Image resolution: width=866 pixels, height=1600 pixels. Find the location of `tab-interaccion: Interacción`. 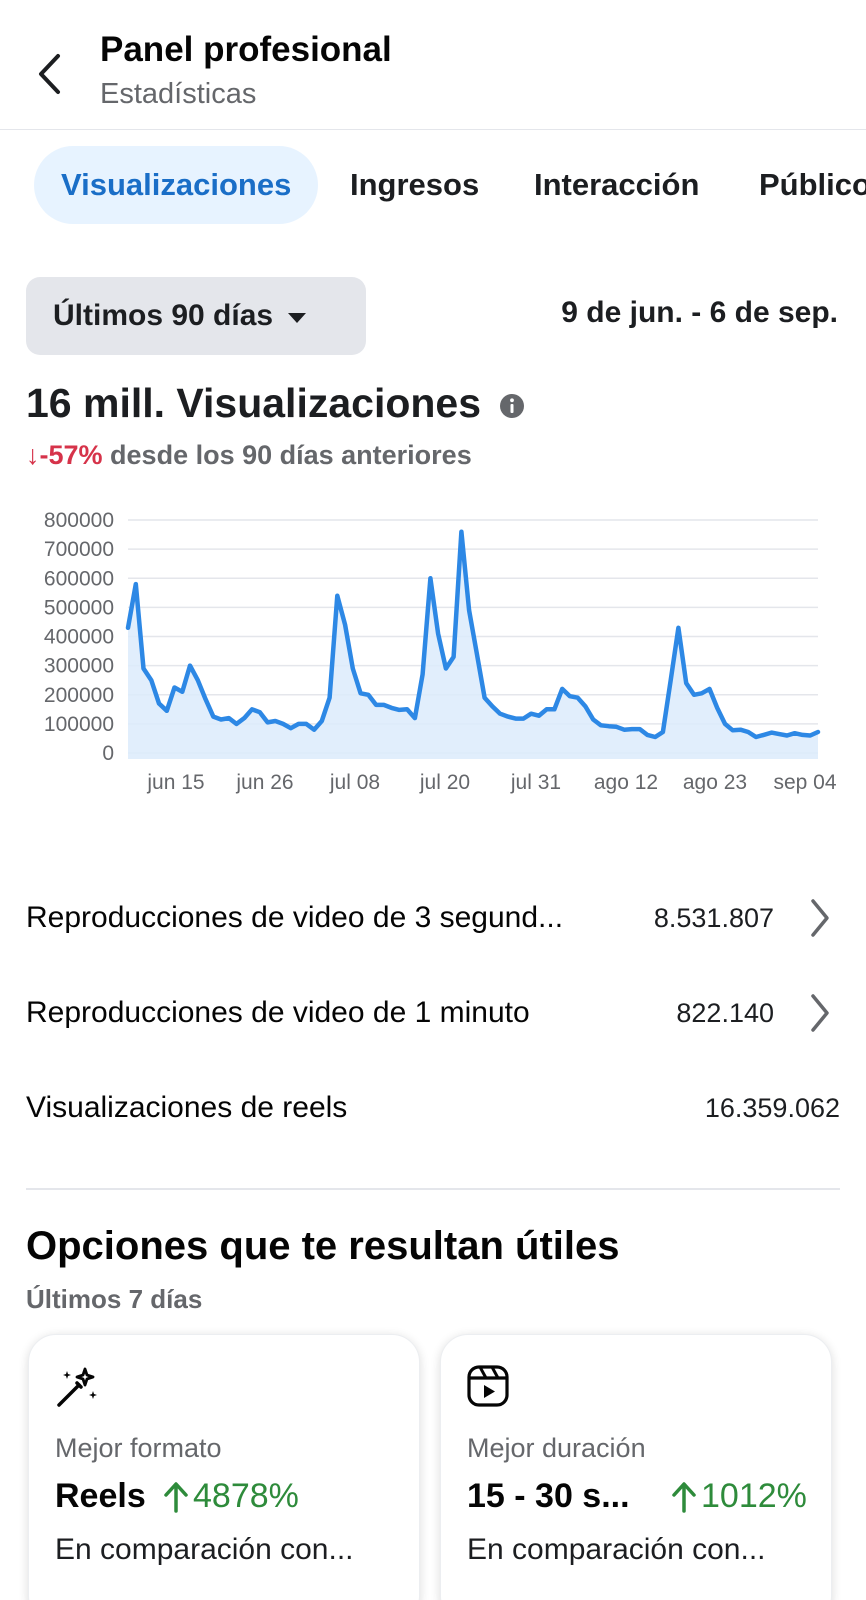

tab-interaccion: Interacción is located at coordinates (617, 184).